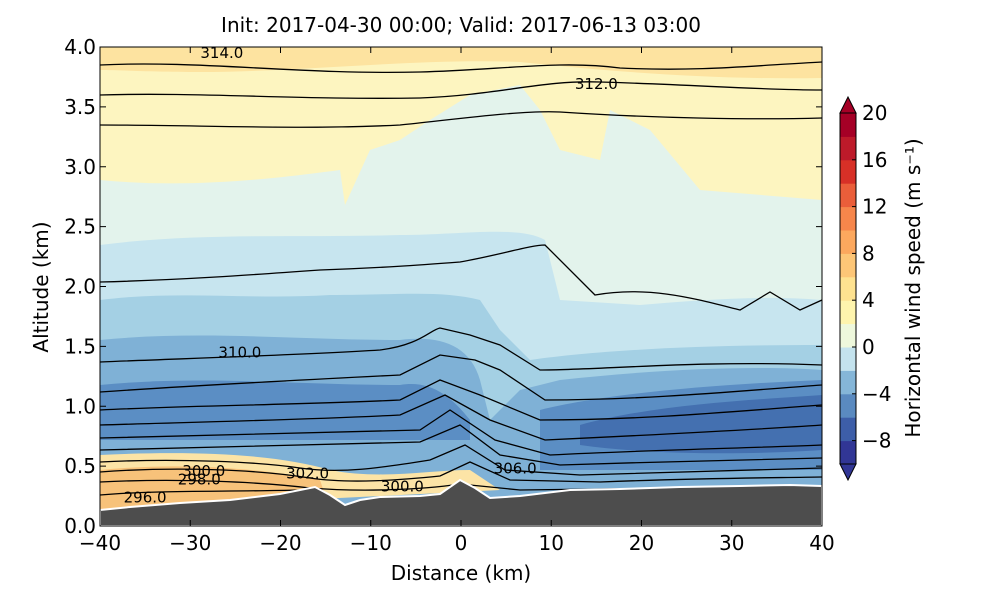 The height and width of the screenshot is (604, 1000). Describe the element at coordinates (876, 441) in the screenshot. I see `colorbar-tick-label: −8` at that location.